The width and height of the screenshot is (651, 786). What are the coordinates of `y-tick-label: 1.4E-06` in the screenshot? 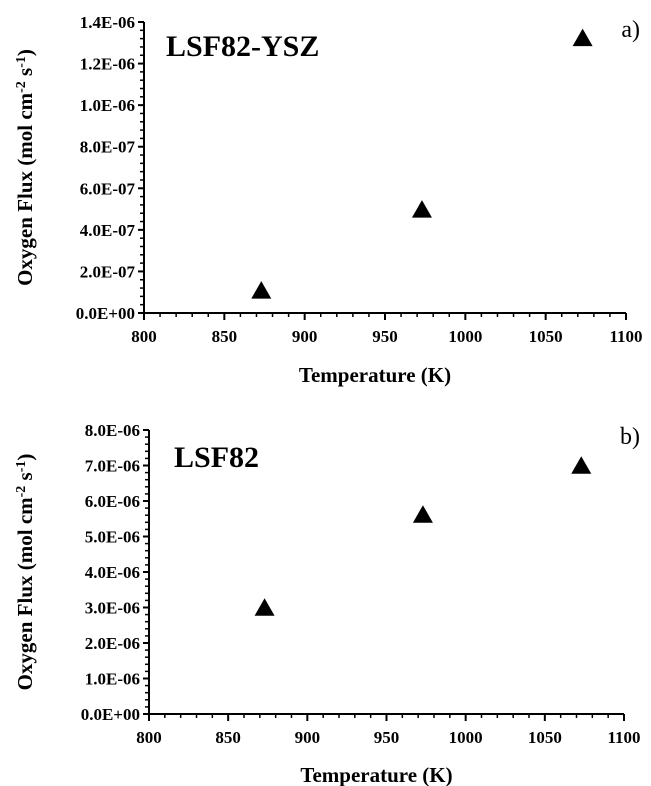 It's located at (107, 22).